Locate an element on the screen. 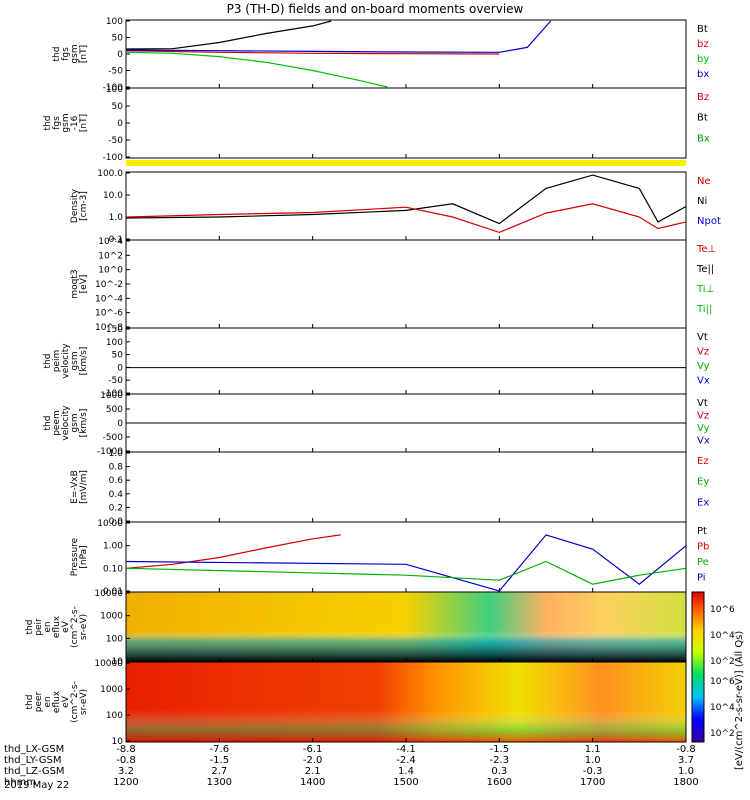 This screenshot has width=750, height=800. colorbar-scale is located at coordinates (698, 667).